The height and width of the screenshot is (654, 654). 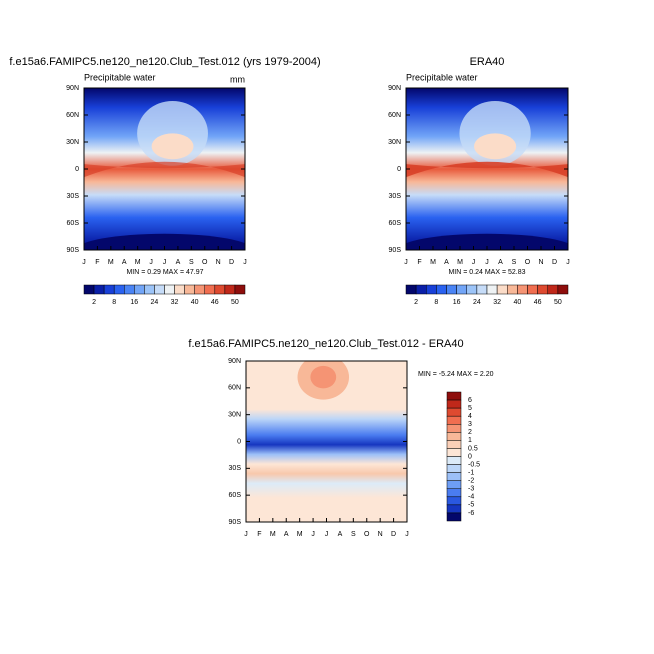 What do you see at coordinates (517, 302) in the screenshot?
I see `colorbar-label: 40` at bounding box center [517, 302].